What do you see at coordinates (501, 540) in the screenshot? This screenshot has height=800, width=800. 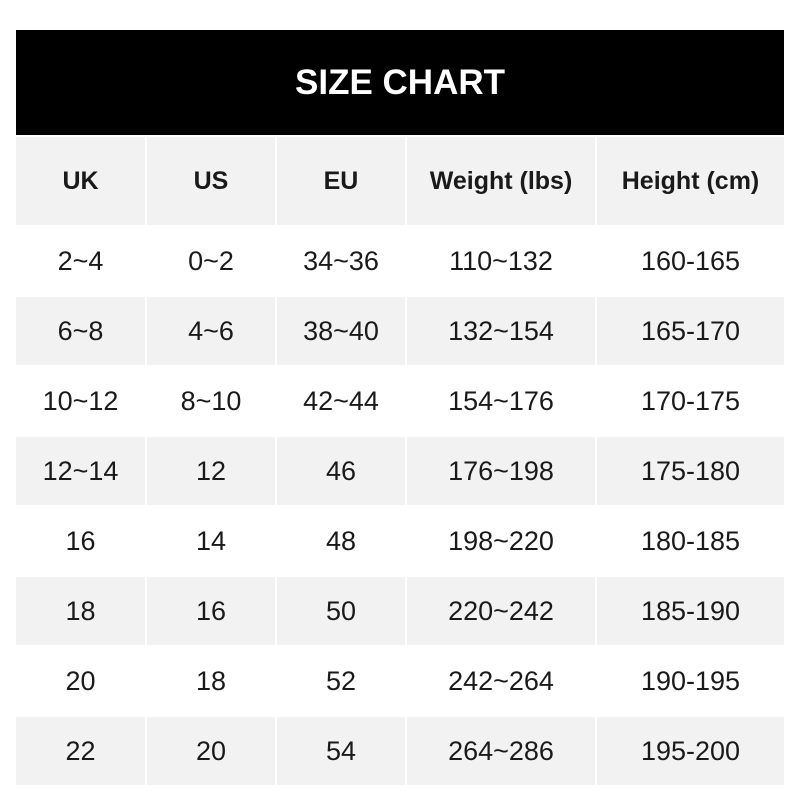 I see `cell-weight: 198~220` at bounding box center [501, 540].